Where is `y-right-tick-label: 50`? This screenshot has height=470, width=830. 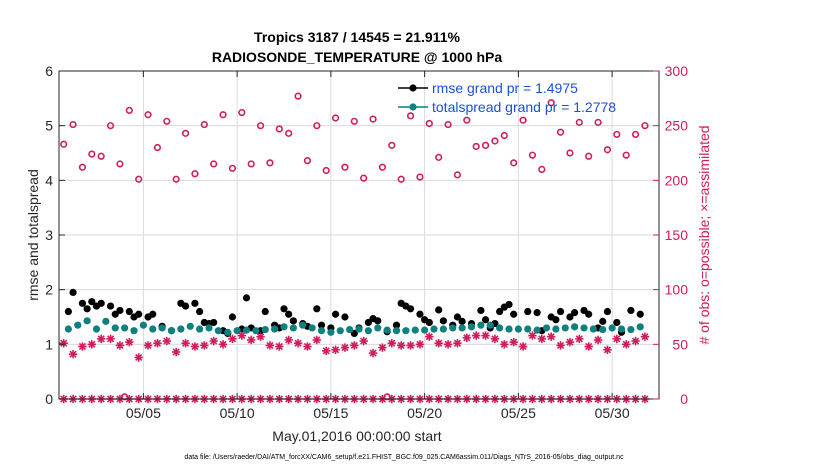
y-right-tick-label: 50 is located at coordinates (680, 344).